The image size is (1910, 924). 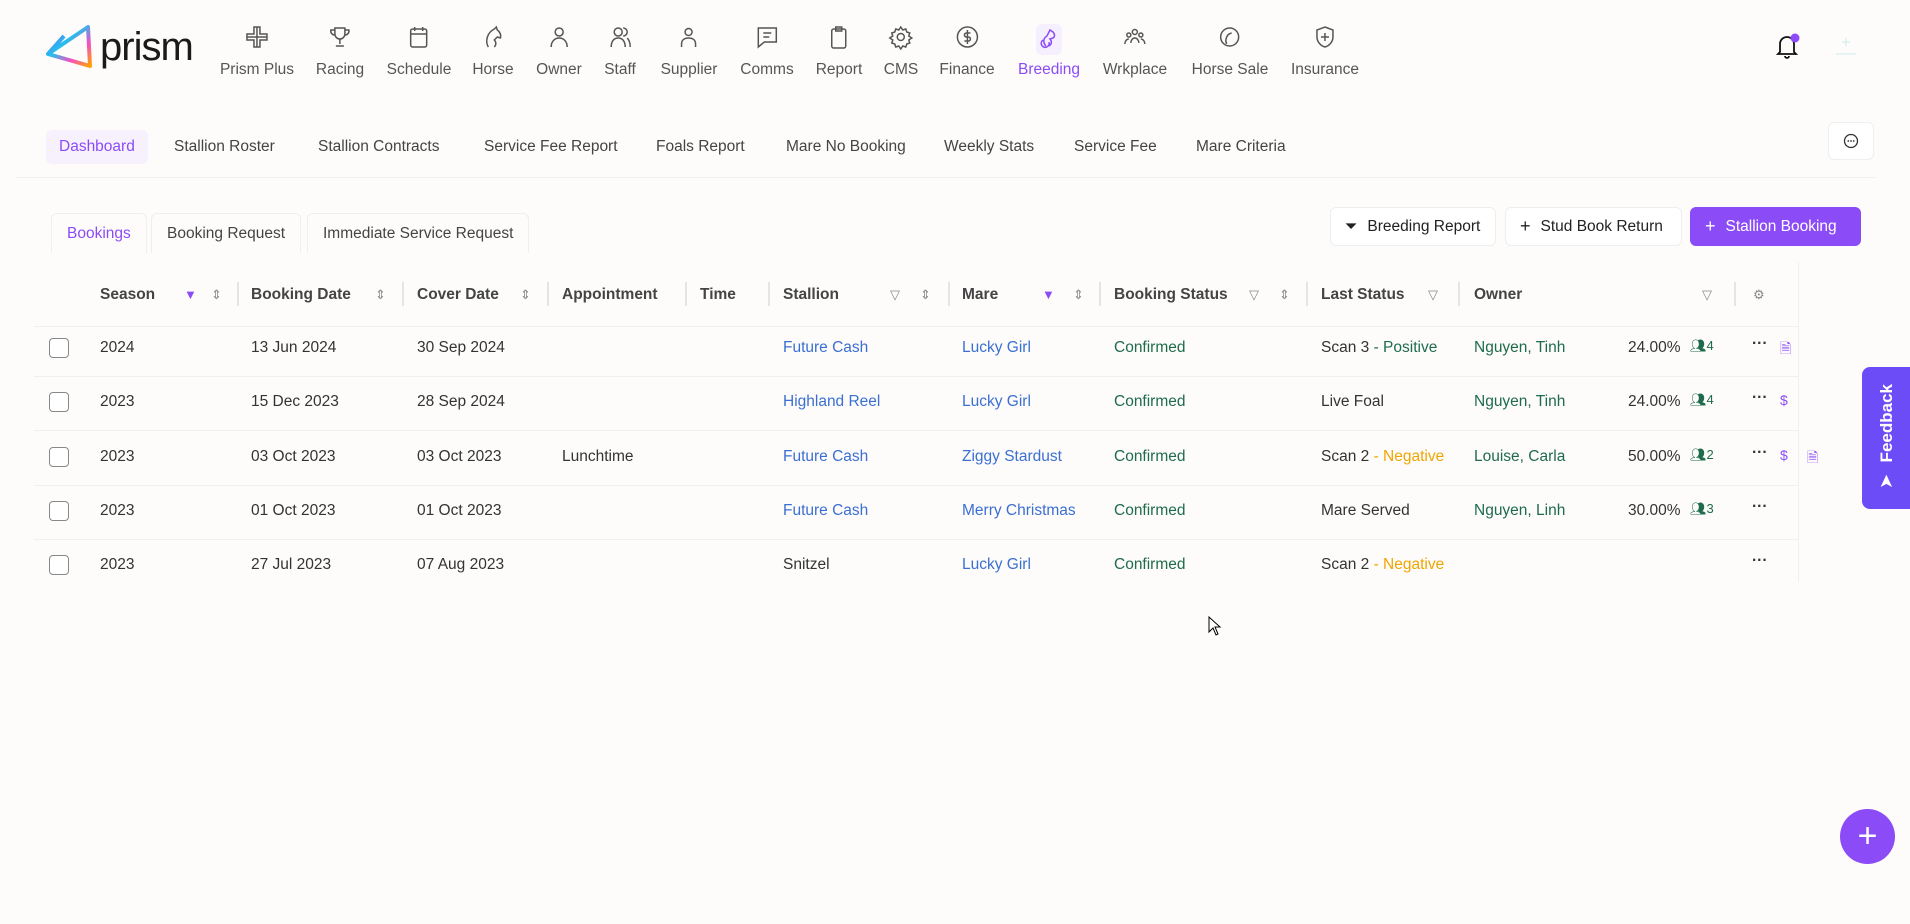 I want to click on nav-report: Report, so click(x=839, y=51).